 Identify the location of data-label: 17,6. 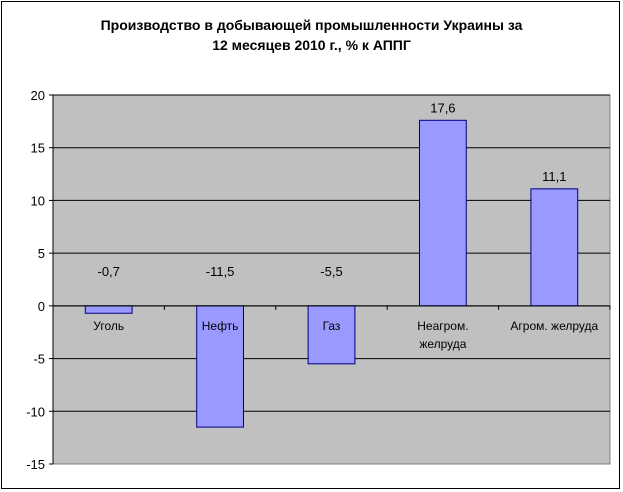
(442, 107).